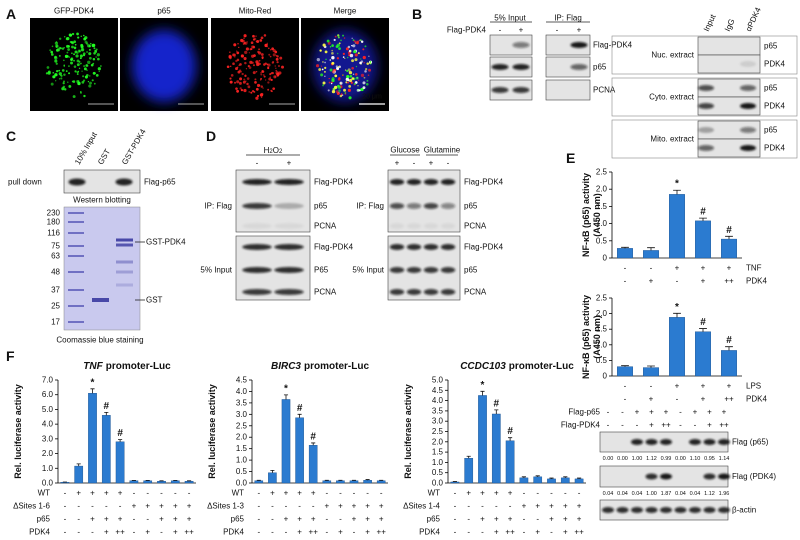 This screenshot has width=800, height=540. Describe the element at coordinates (666, 459) in the screenshot. I see `densitometry-value: 0.99` at that location.